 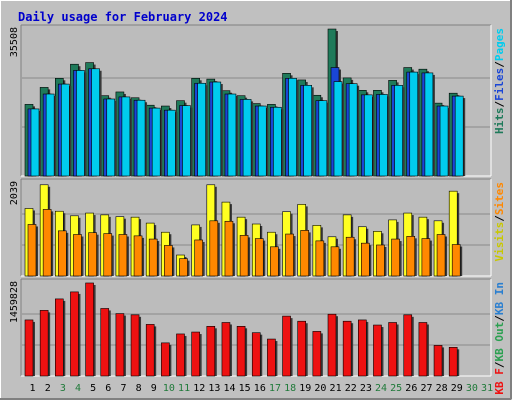 I want to click on x-tick-day-29: 29, so click(x=457, y=388).